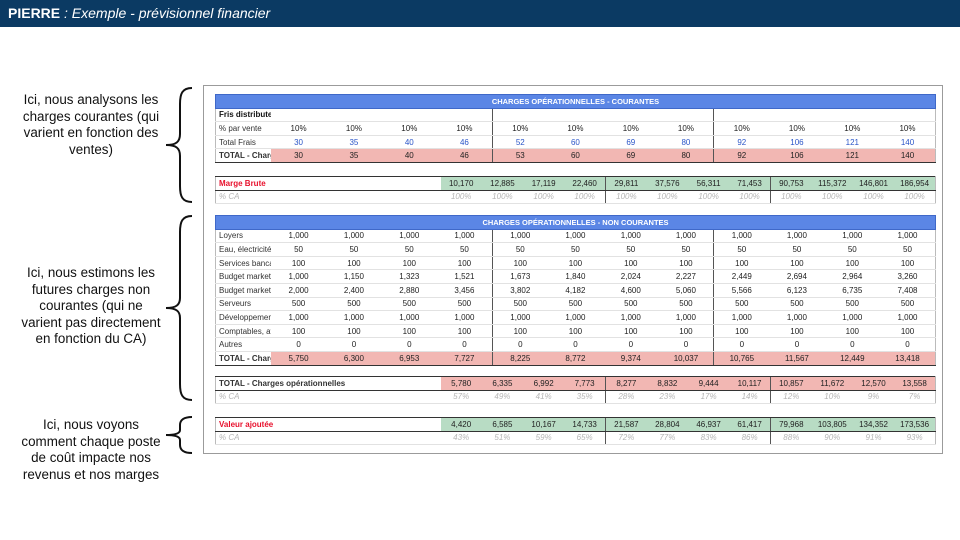 The width and height of the screenshot is (960, 540). What do you see at coordinates (708, 424) in the screenshot?
I see `table-cell: 46,937` at bounding box center [708, 424].